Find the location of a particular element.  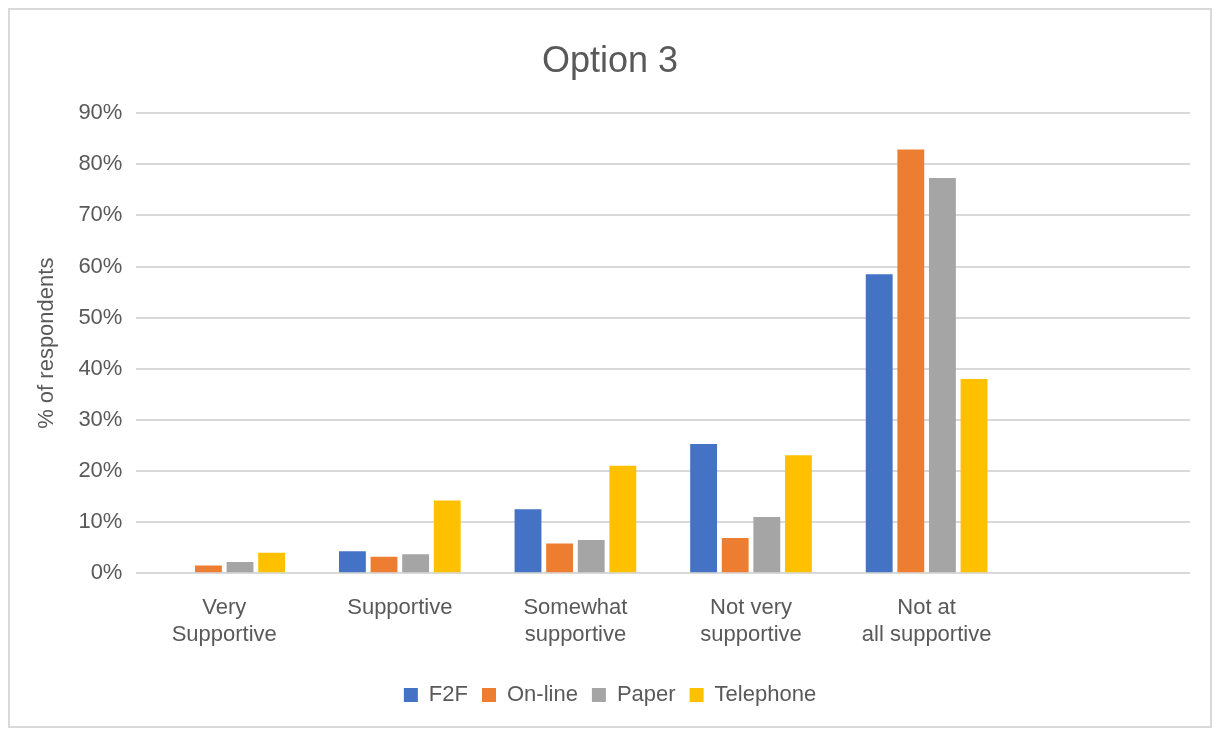

y-tick-label: 60% is located at coordinates (100, 265).